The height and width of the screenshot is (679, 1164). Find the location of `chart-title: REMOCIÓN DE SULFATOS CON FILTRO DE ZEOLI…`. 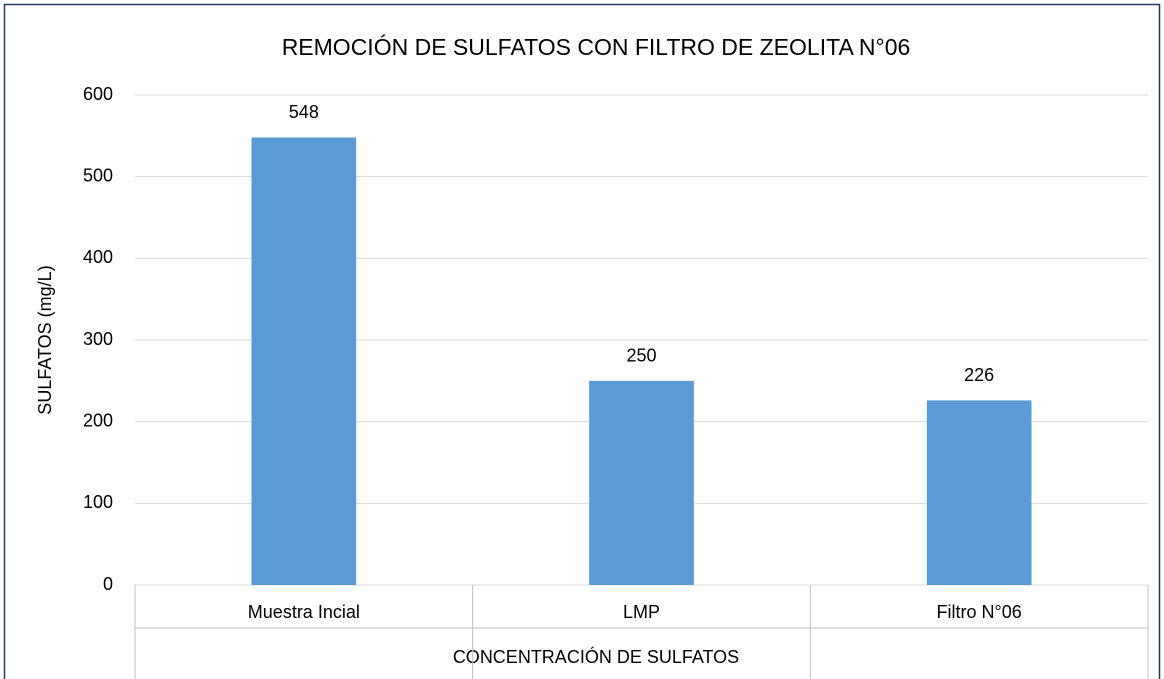

chart-title: REMOCIÓN DE SULFATOS CON FILTRO DE ZEOLI… is located at coordinates (596, 47).